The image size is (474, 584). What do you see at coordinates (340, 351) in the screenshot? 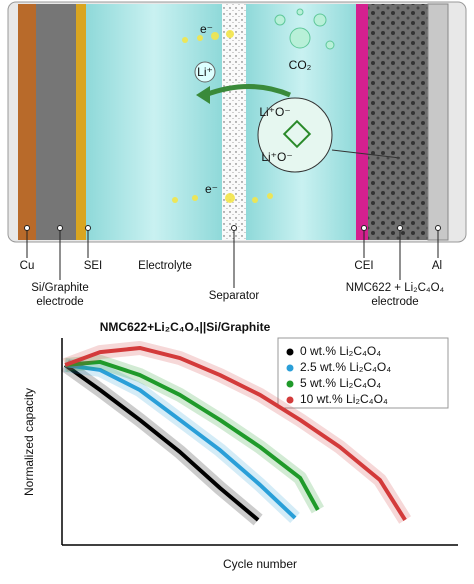
I see `legend-label: 0 wt.% Li₂C₄O₄` at bounding box center [340, 351].